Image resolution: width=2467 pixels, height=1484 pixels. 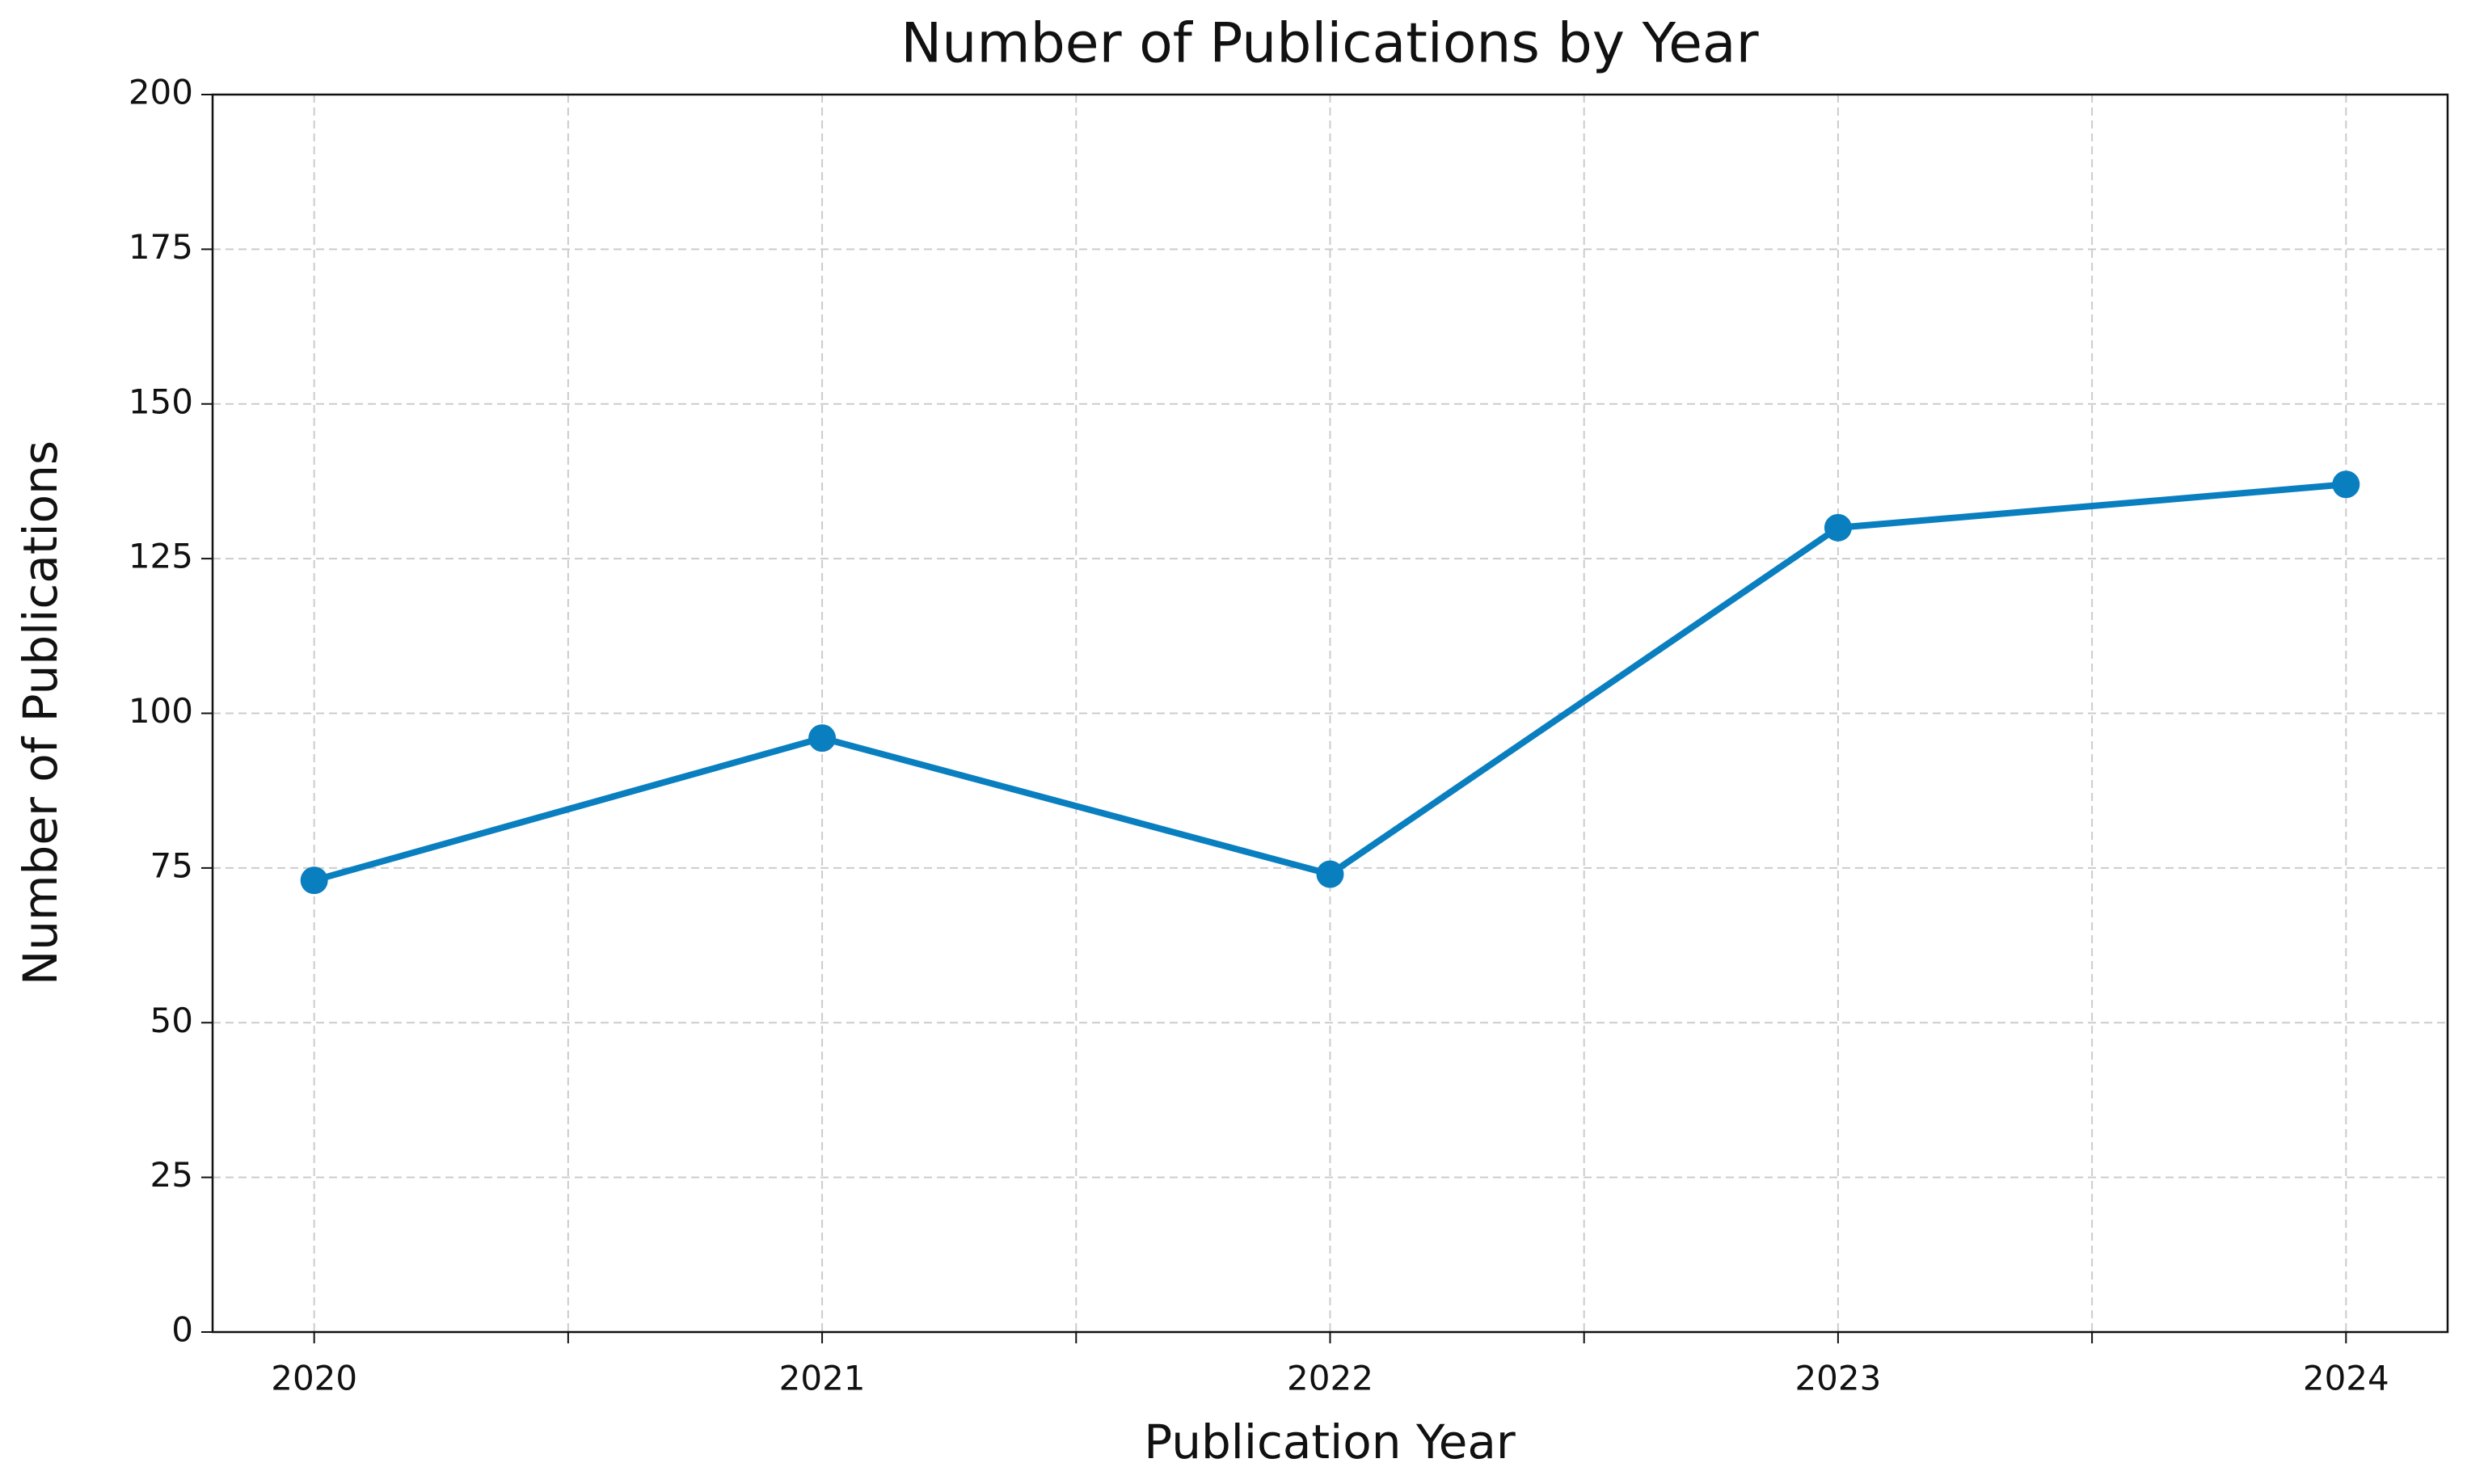 I want to click on y-tick-label: 175, so click(x=161, y=247).